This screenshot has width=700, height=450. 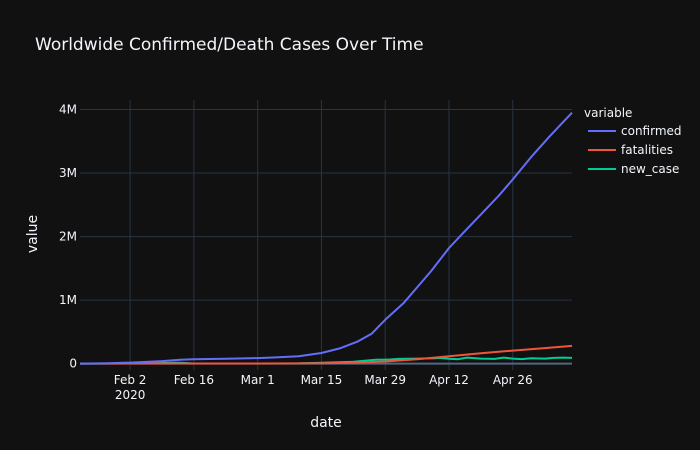 What do you see at coordinates (33, 234) in the screenshot?
I see `y-axis-title: value` at bounding box center [33, 234].